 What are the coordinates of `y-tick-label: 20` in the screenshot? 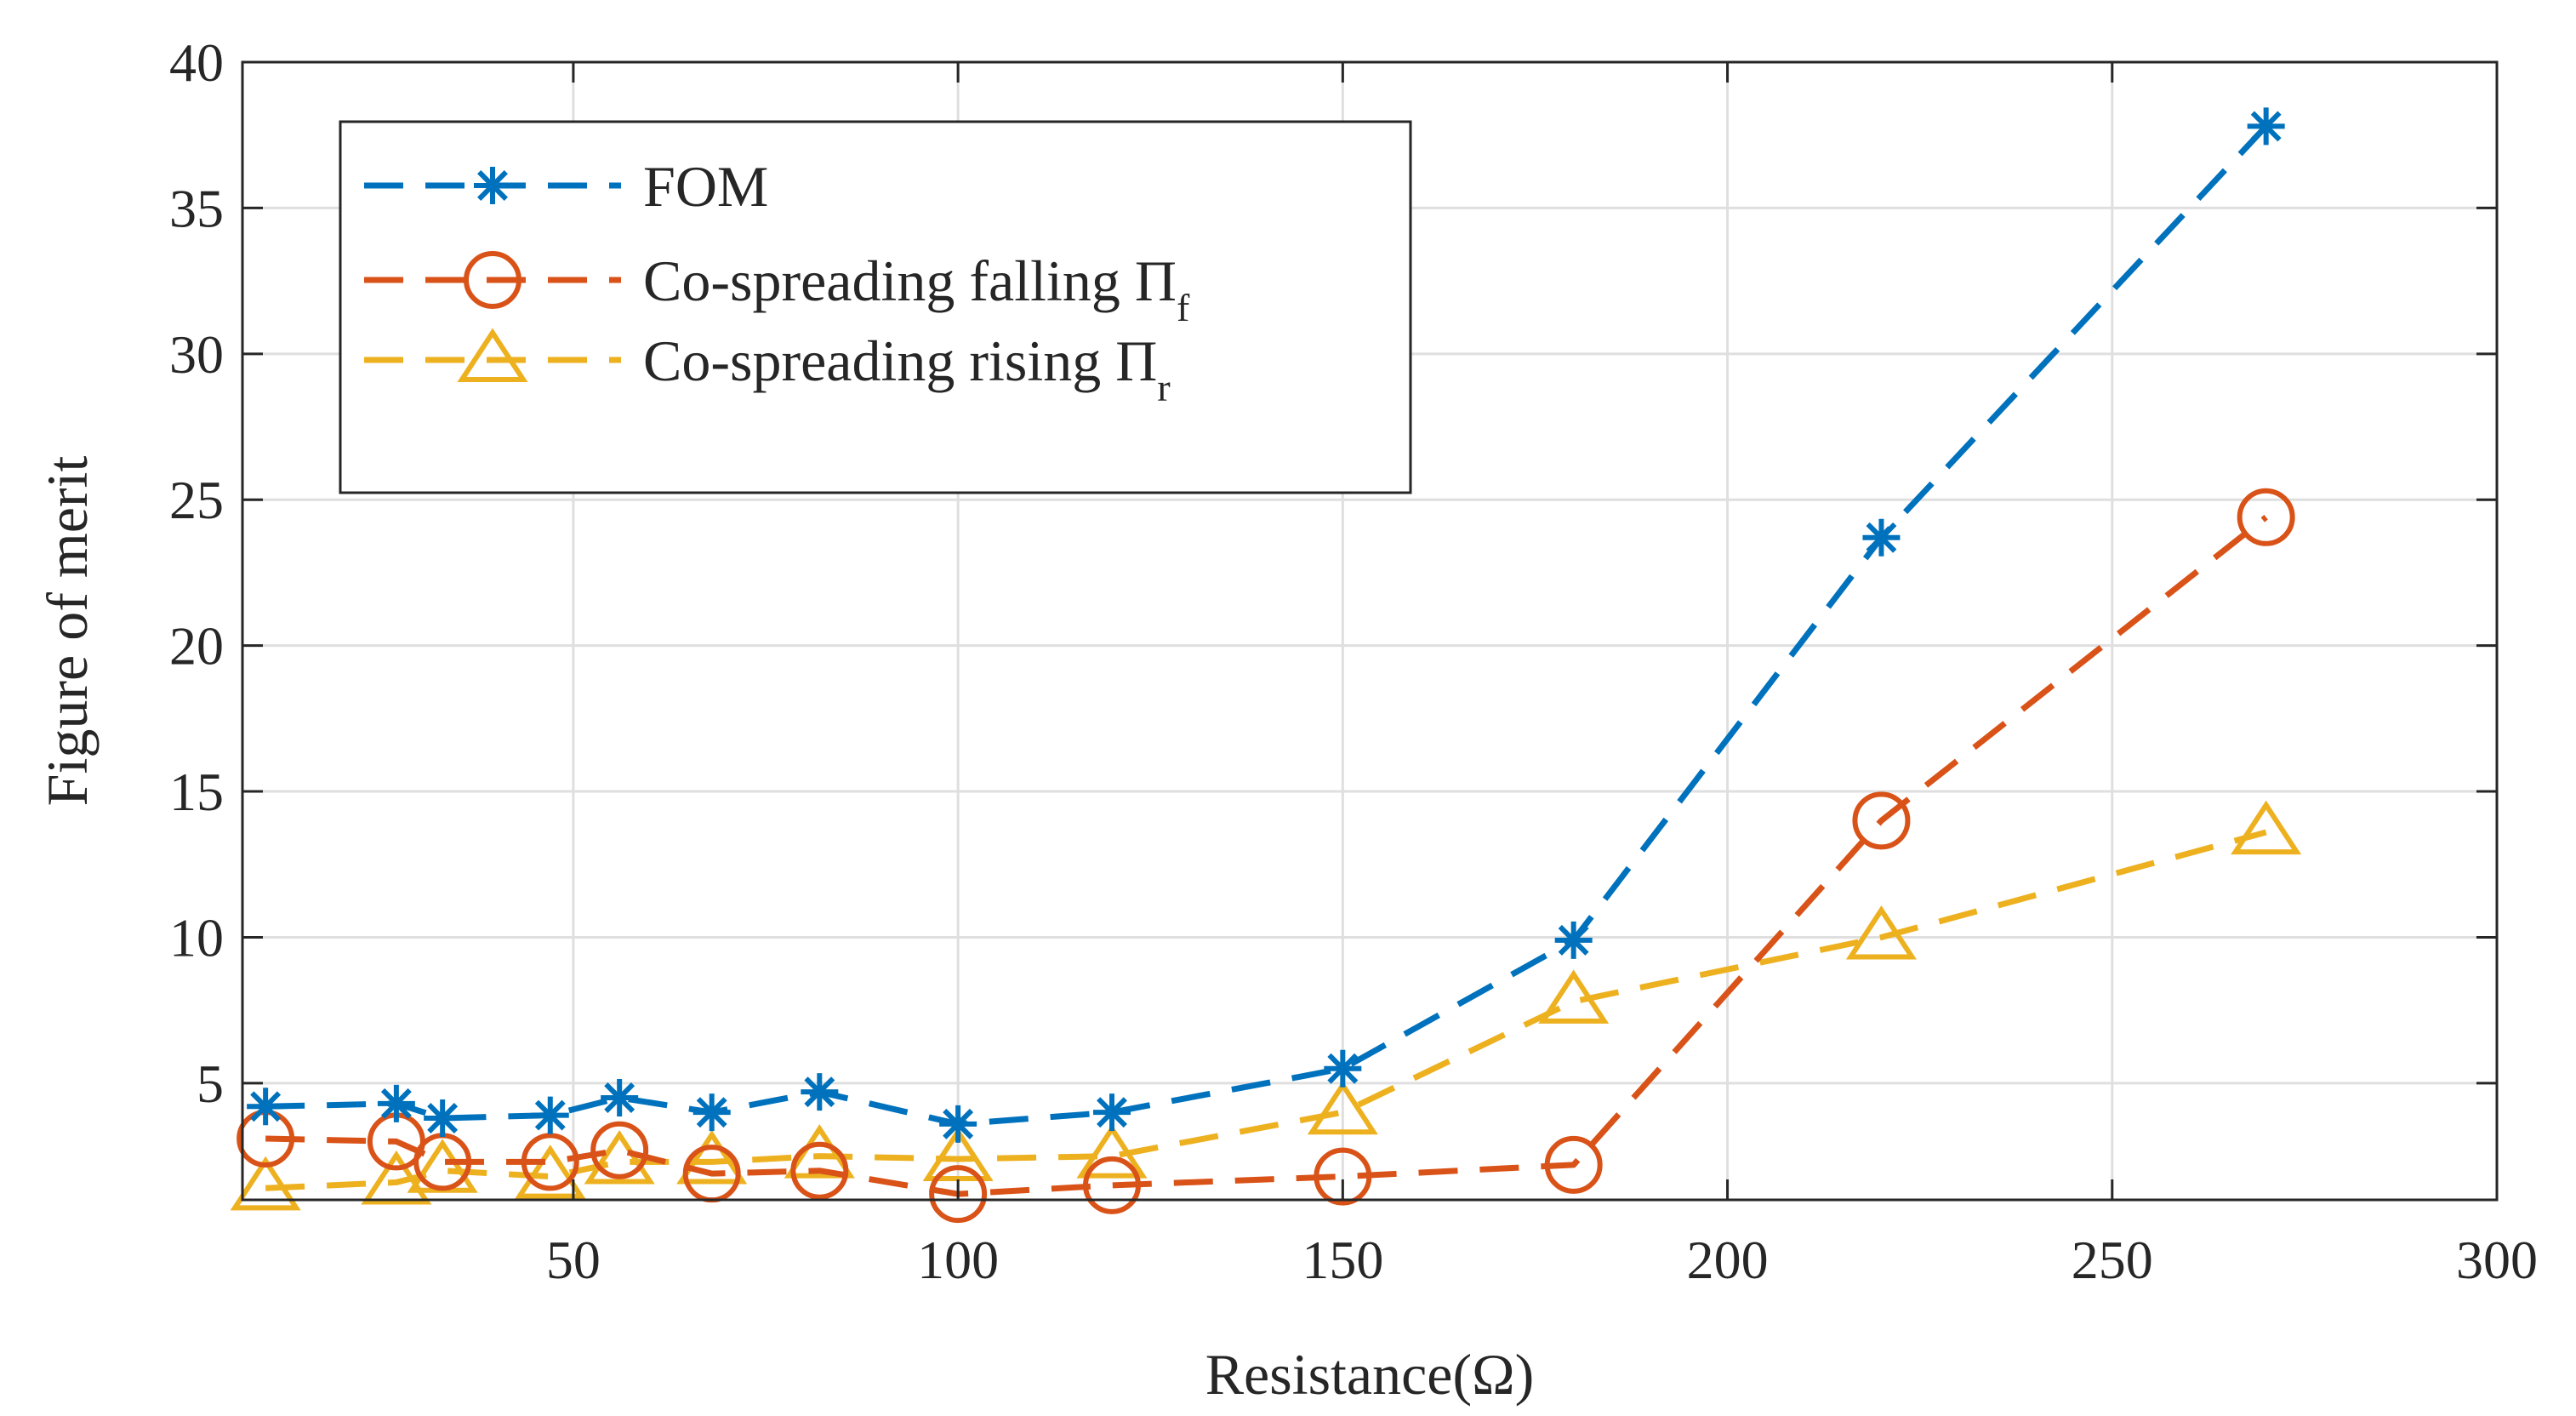 It's located at (197, 646).